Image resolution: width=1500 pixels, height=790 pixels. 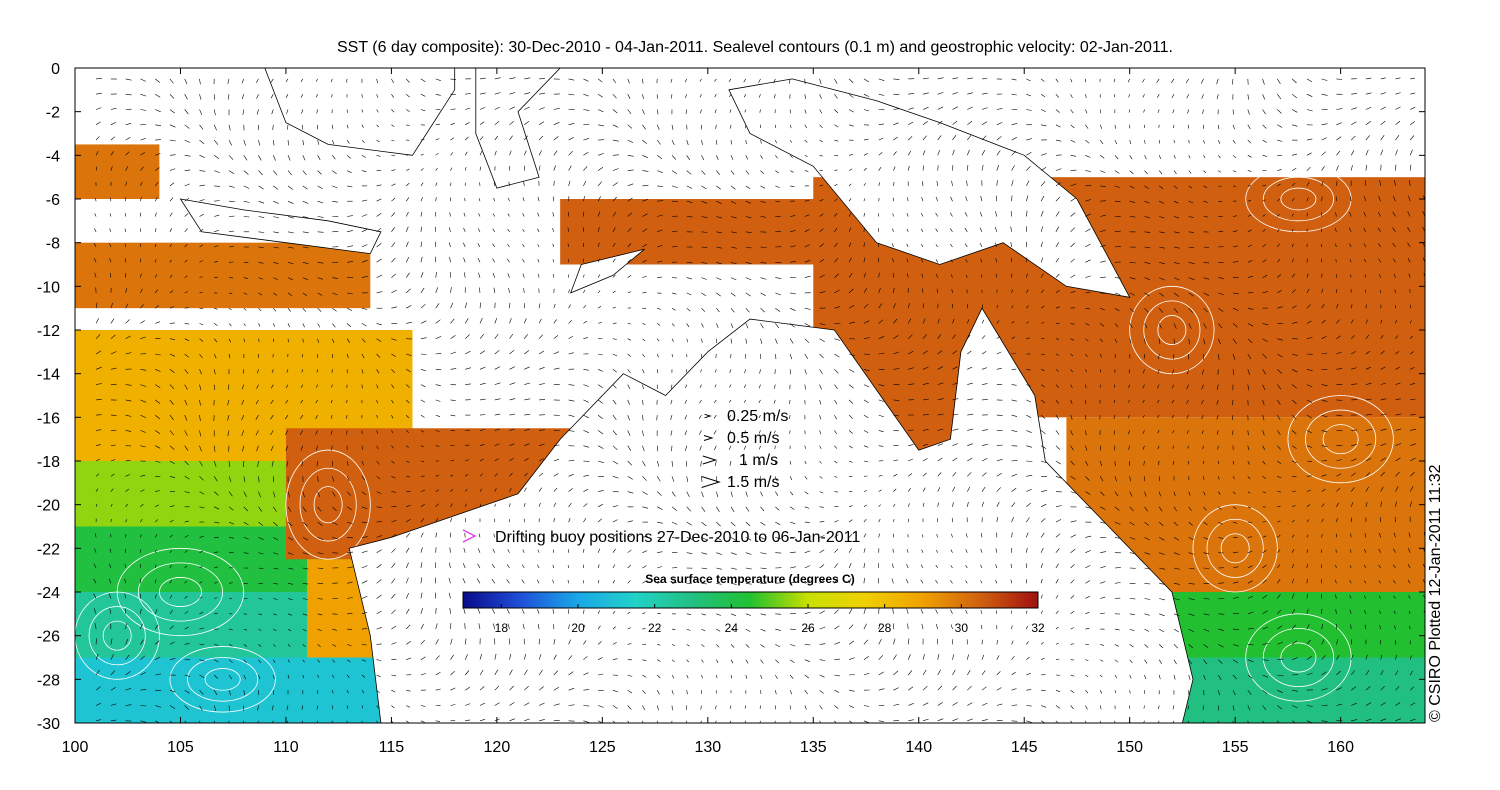 What do you see at coordinates (469, 536) in the screenshot?
I see `buoy-marker-icon` at bounding box center [469, 536].